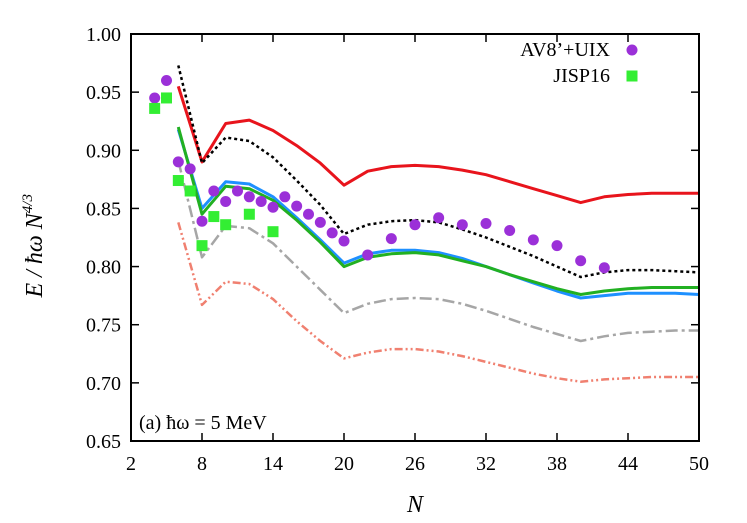  I want to click on x-tick-label: 26, so click(415, 464).